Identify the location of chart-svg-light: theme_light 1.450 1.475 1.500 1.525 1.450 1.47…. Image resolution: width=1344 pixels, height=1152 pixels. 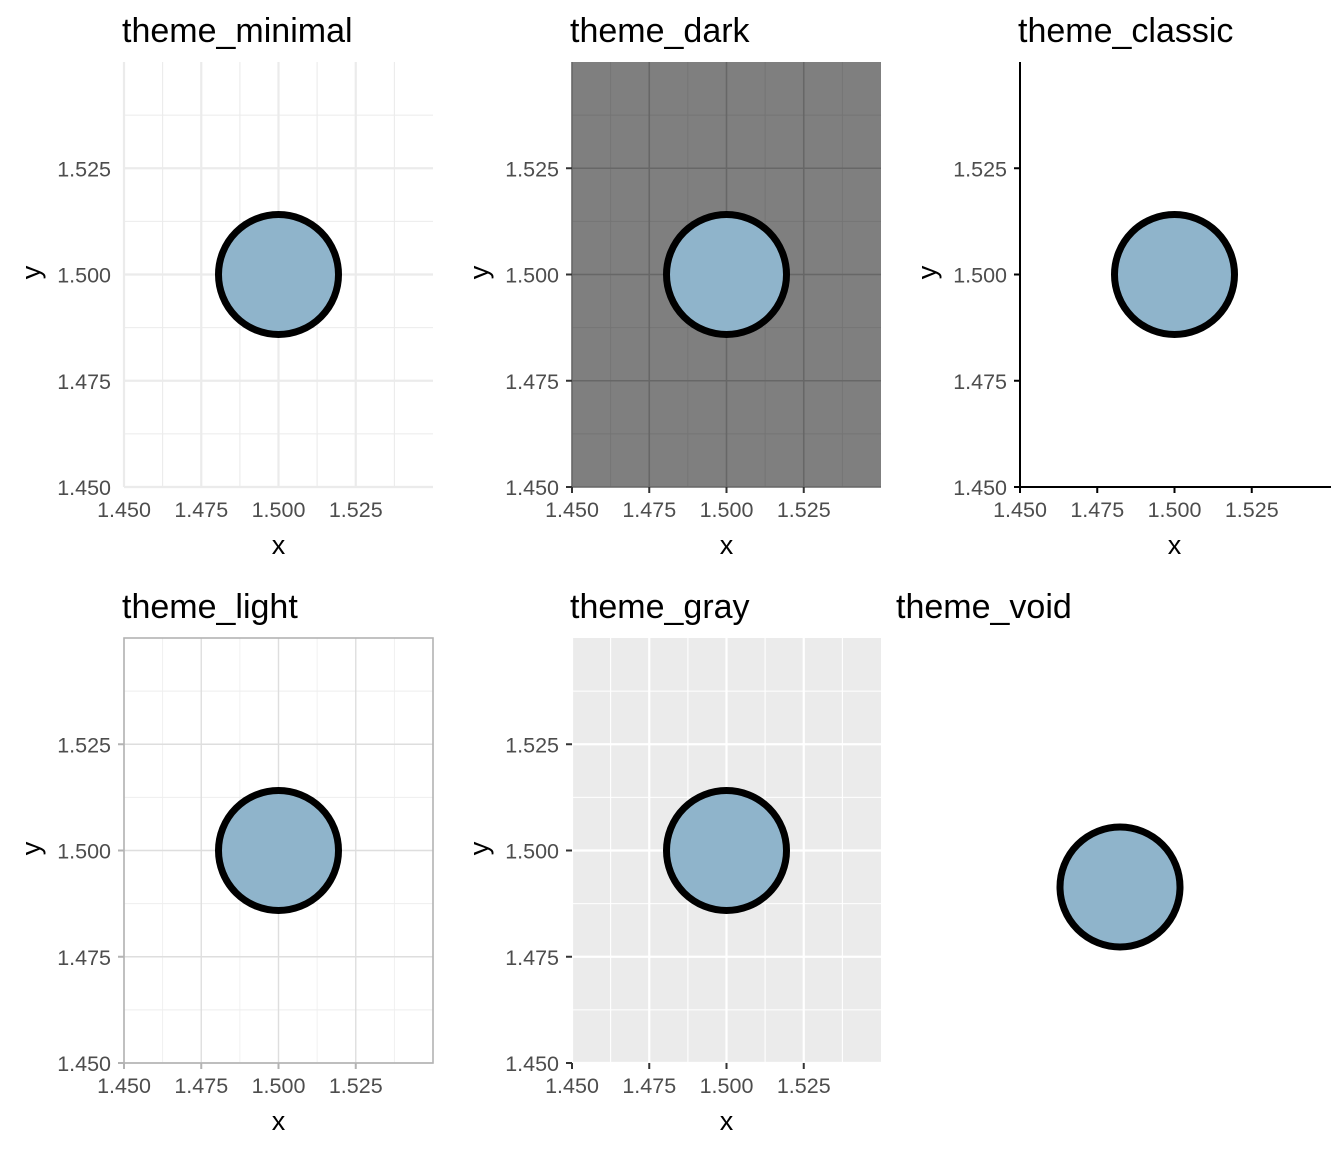
(225, 862).